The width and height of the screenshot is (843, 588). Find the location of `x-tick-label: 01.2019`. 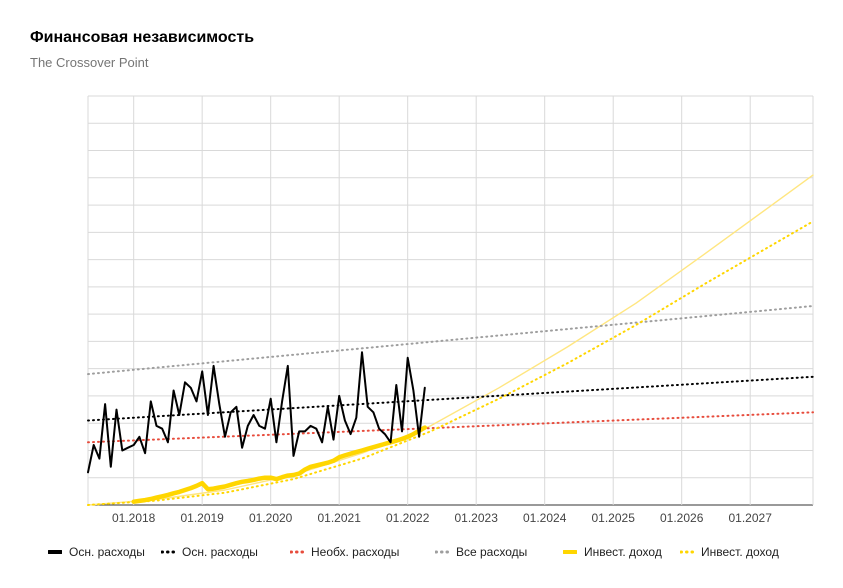

x-tick-label: 01.2019 is located at coordinates (202, 518).